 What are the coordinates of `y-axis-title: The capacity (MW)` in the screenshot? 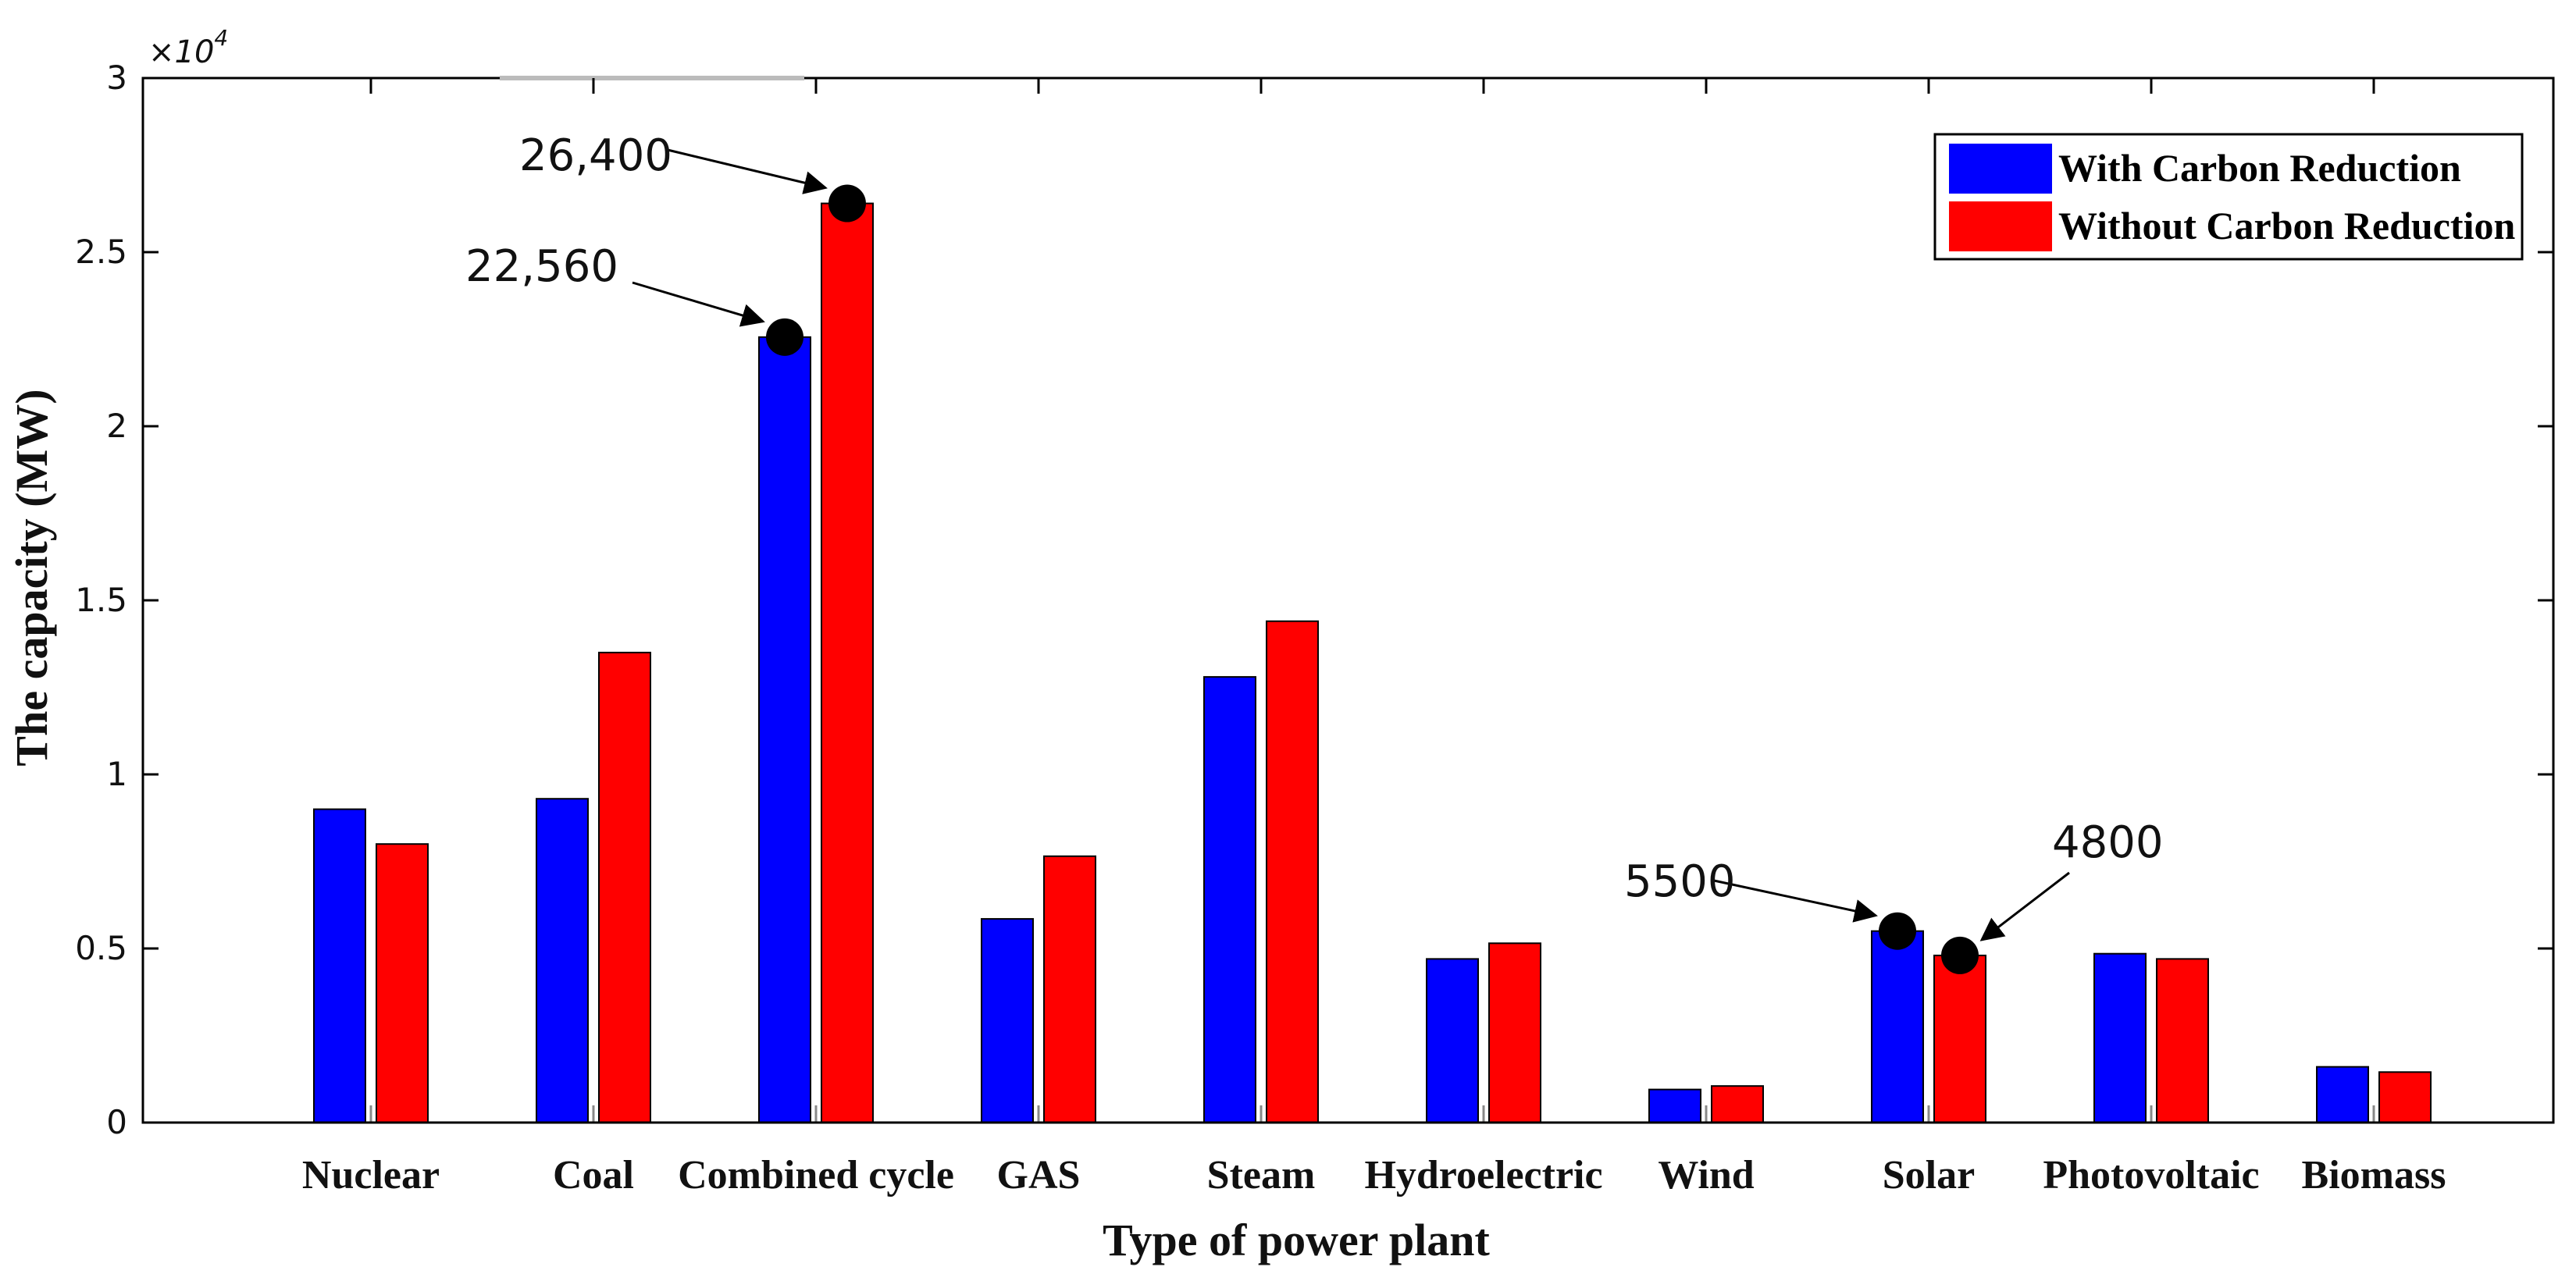 It's located at (32, 577).